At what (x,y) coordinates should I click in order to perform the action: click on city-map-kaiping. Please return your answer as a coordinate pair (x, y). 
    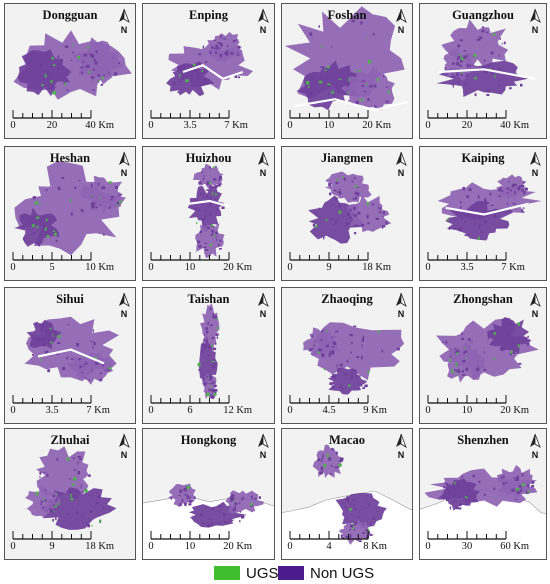
    Looking at the image, I should click on (489, 207).